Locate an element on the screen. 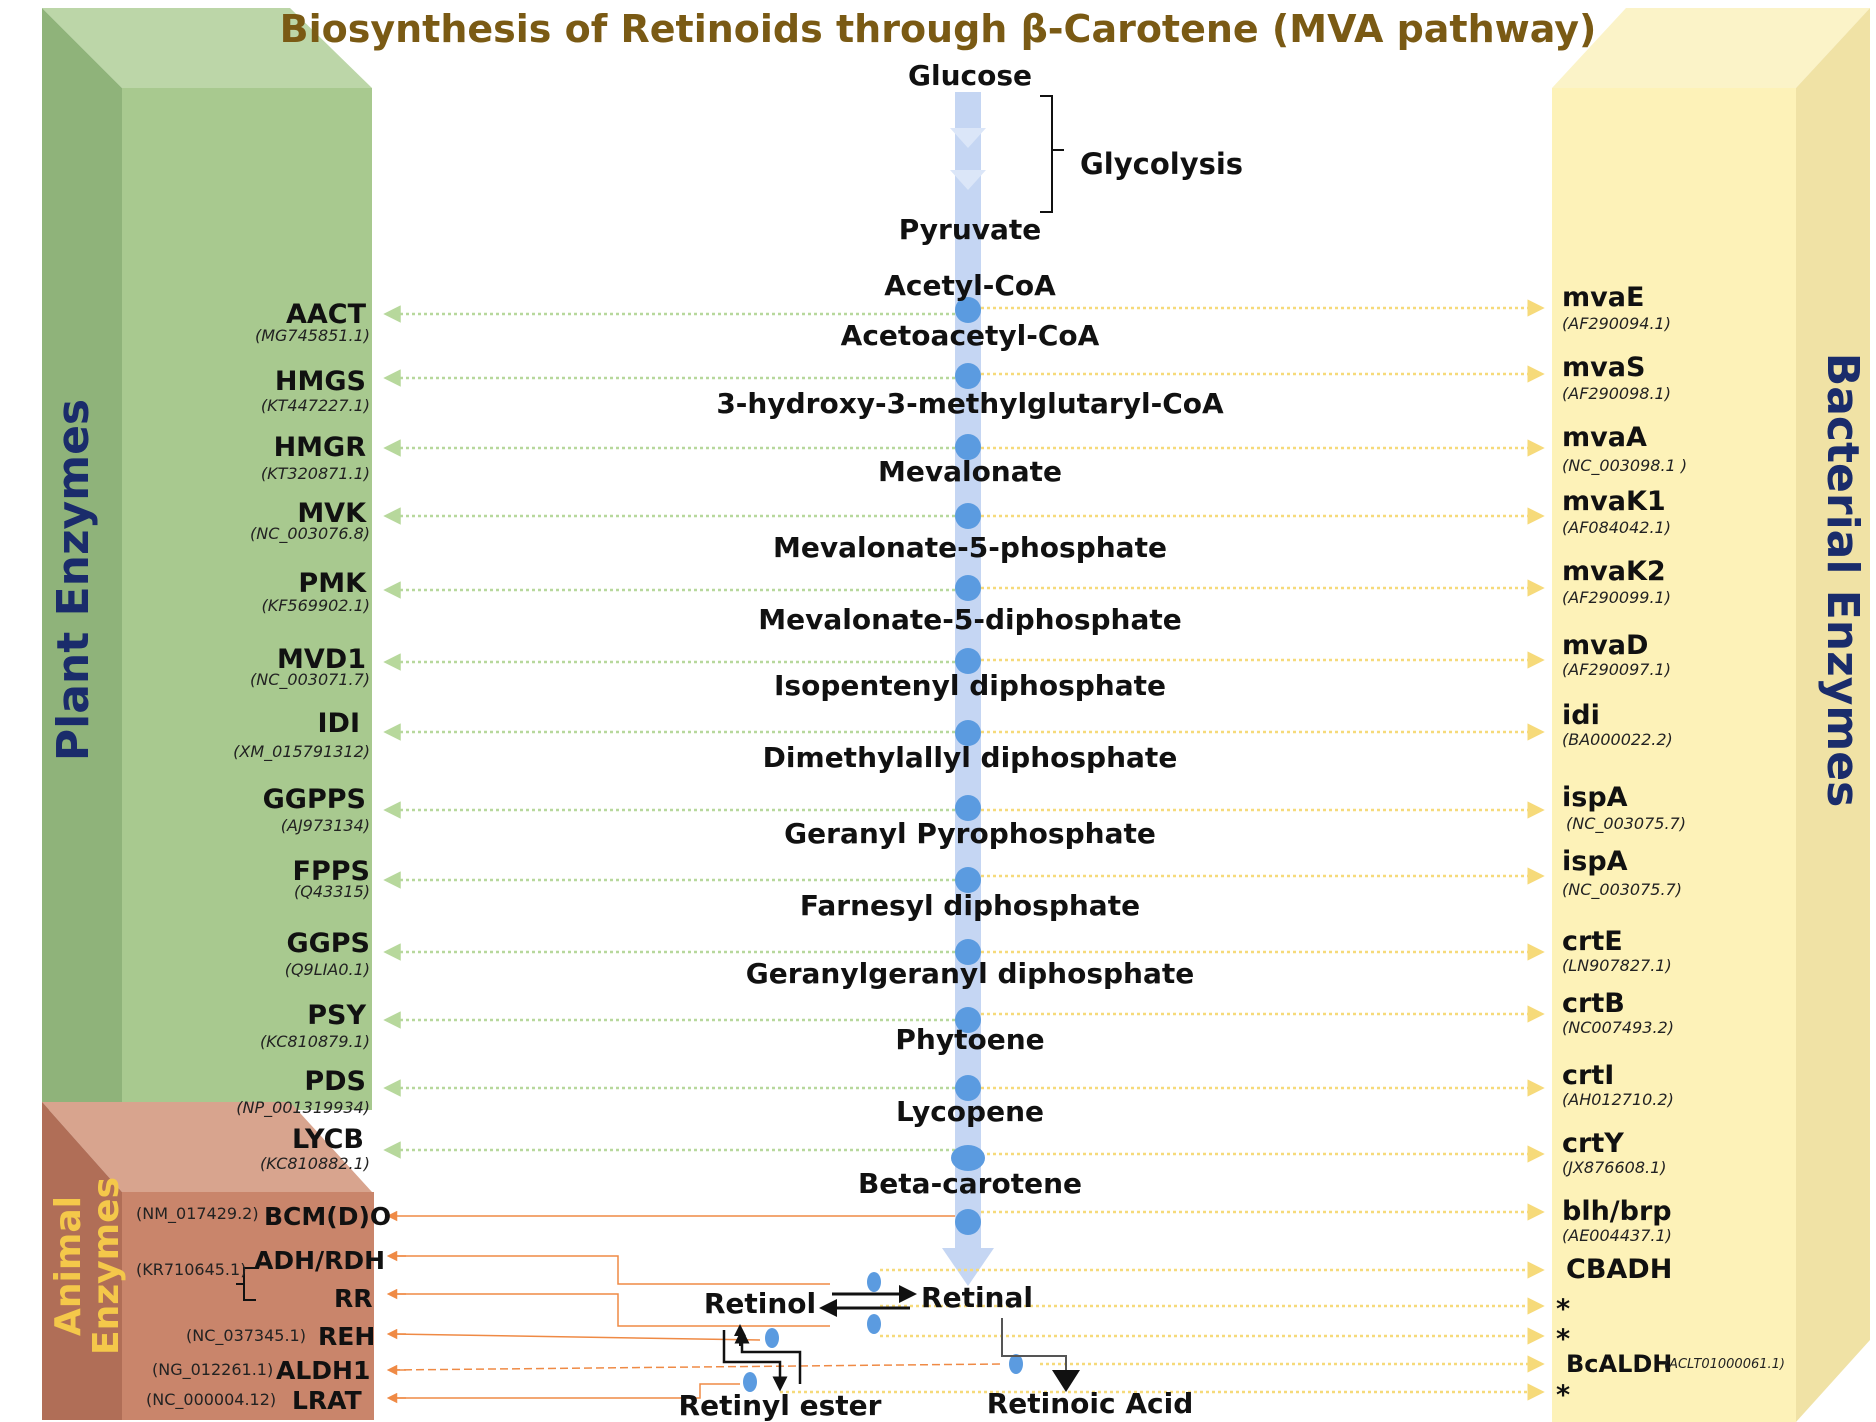  bacterial-enzyme-name: mvaS is located at coordinates (1604, 367).